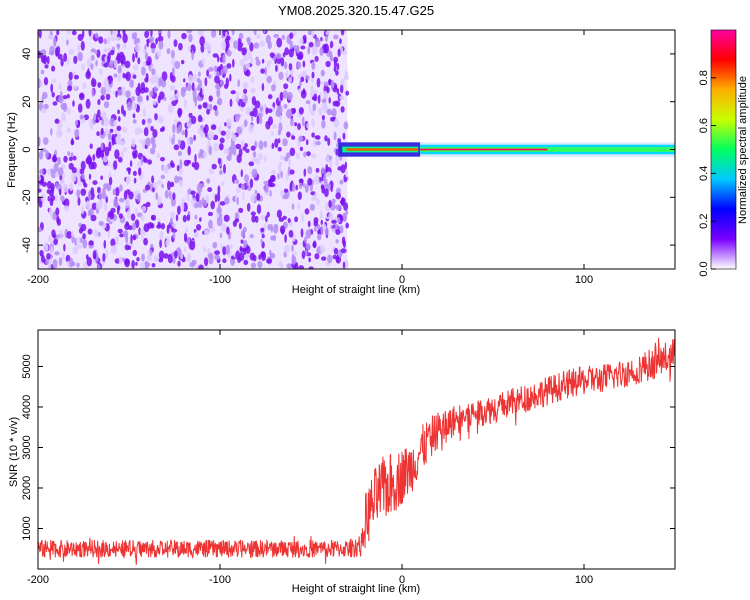  Describe the element at coordinates (704, 268) in the screenshot. I see `colorbar-tick-label: 0.0` at that location.